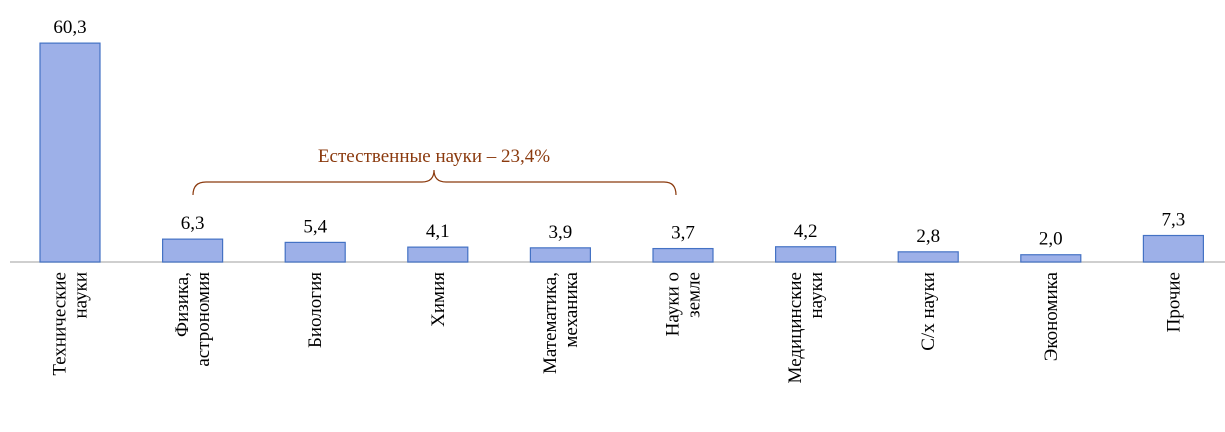  Describe the element at coordinates (561, 232) in the screenshot. I see `value-label: 3,9` at that location.